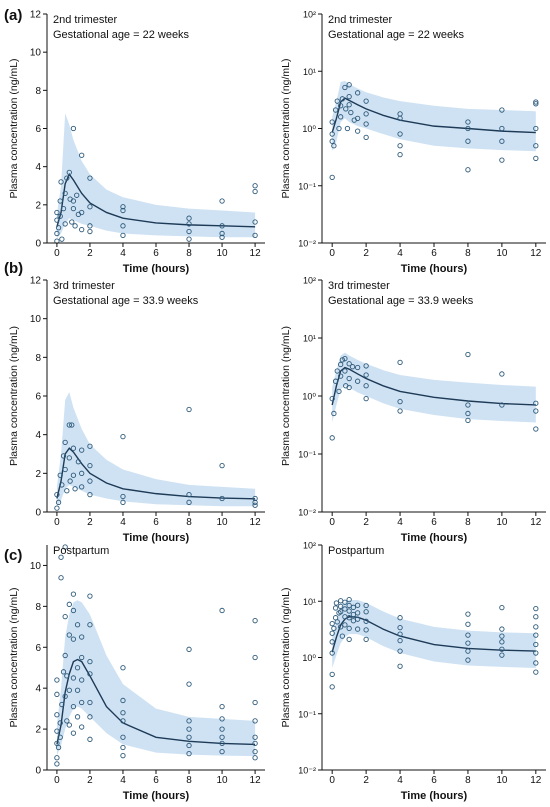 The width and height of the screenshot is (550, 807). Describe the element at coordinates (13, 555) in the screenshot. I see `panel-label: (c)` at that location.